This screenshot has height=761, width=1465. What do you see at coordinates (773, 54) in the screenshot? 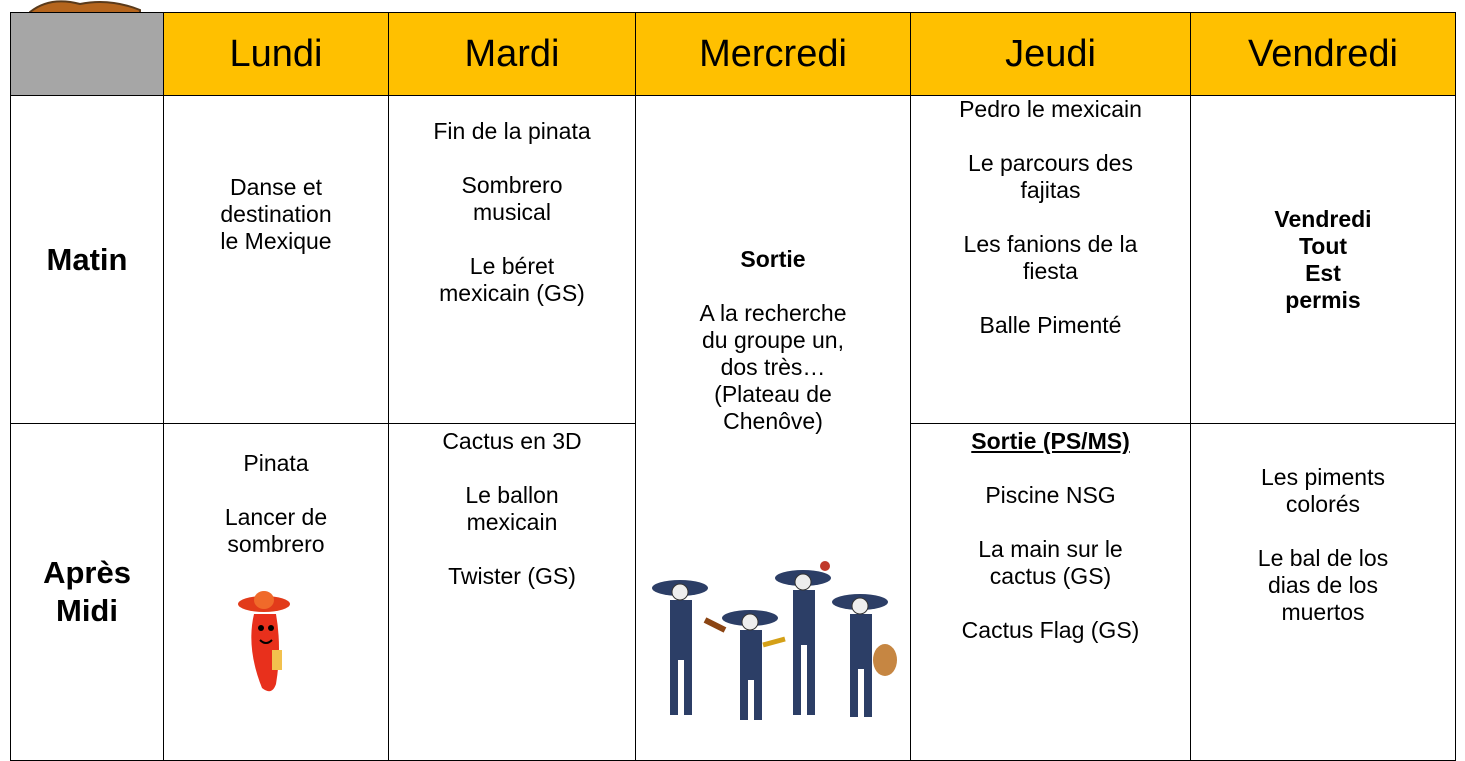
I see `day-header: Mercredi` at bounding box center [773, 54].